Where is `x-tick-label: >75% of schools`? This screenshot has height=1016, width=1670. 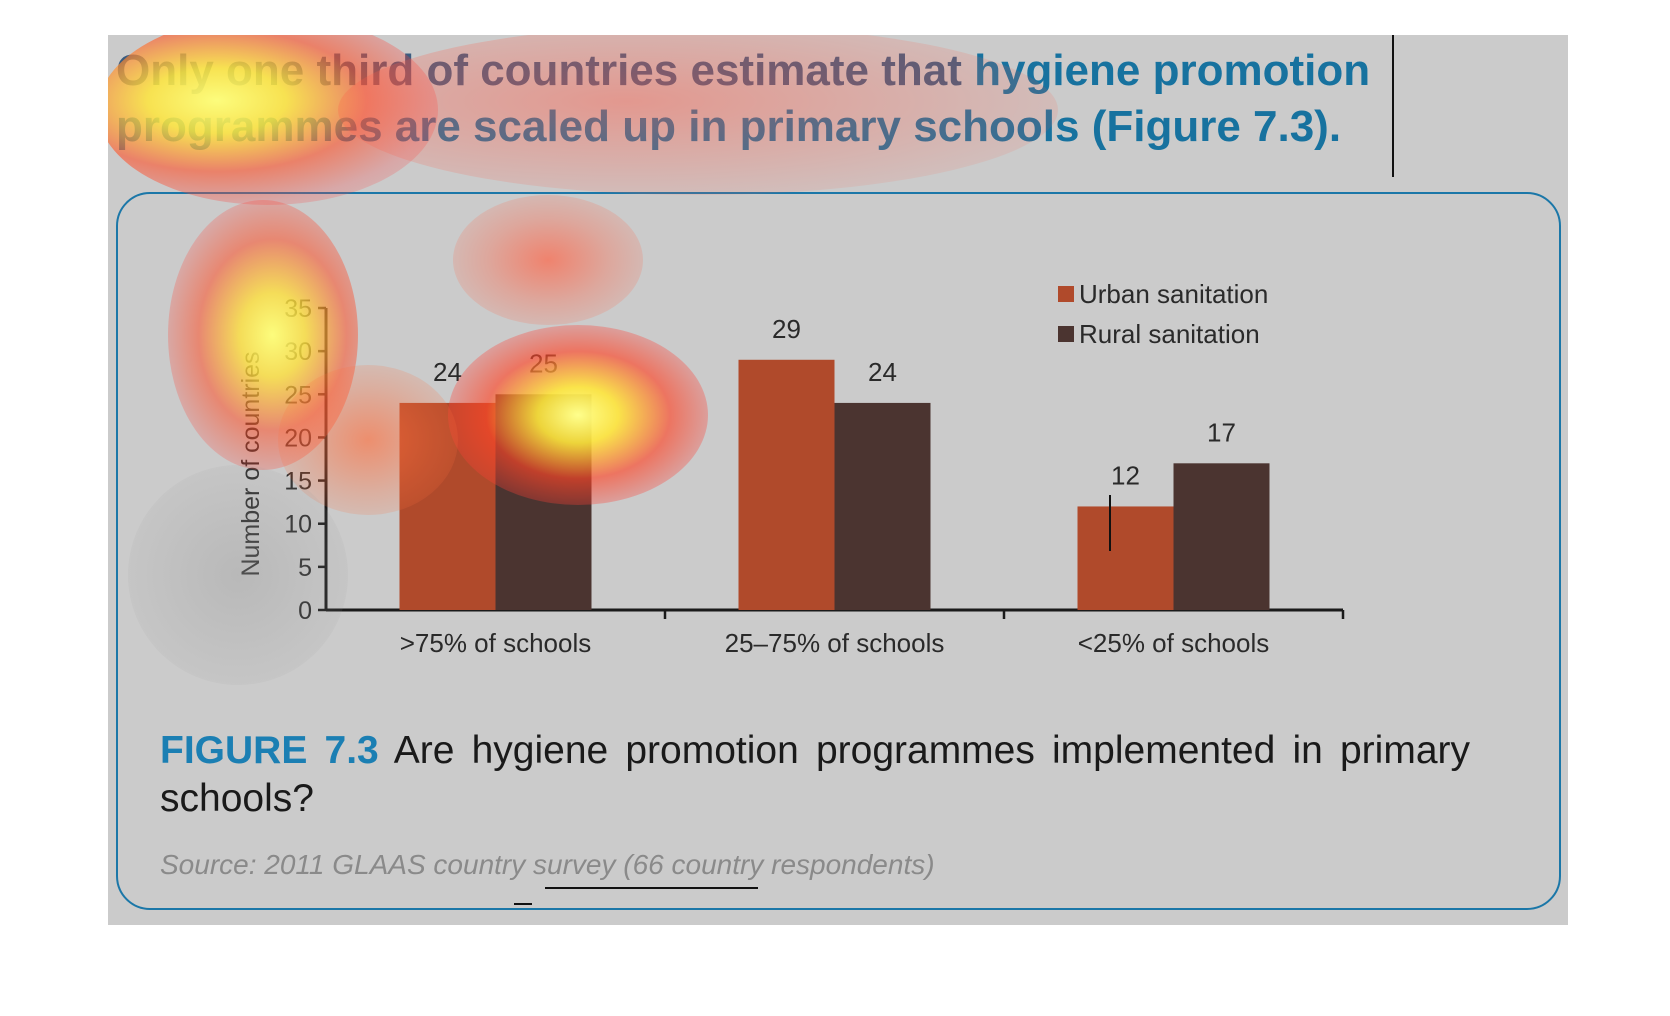 x-tick-label: >75% of schools is located at coordinates (496, 643).